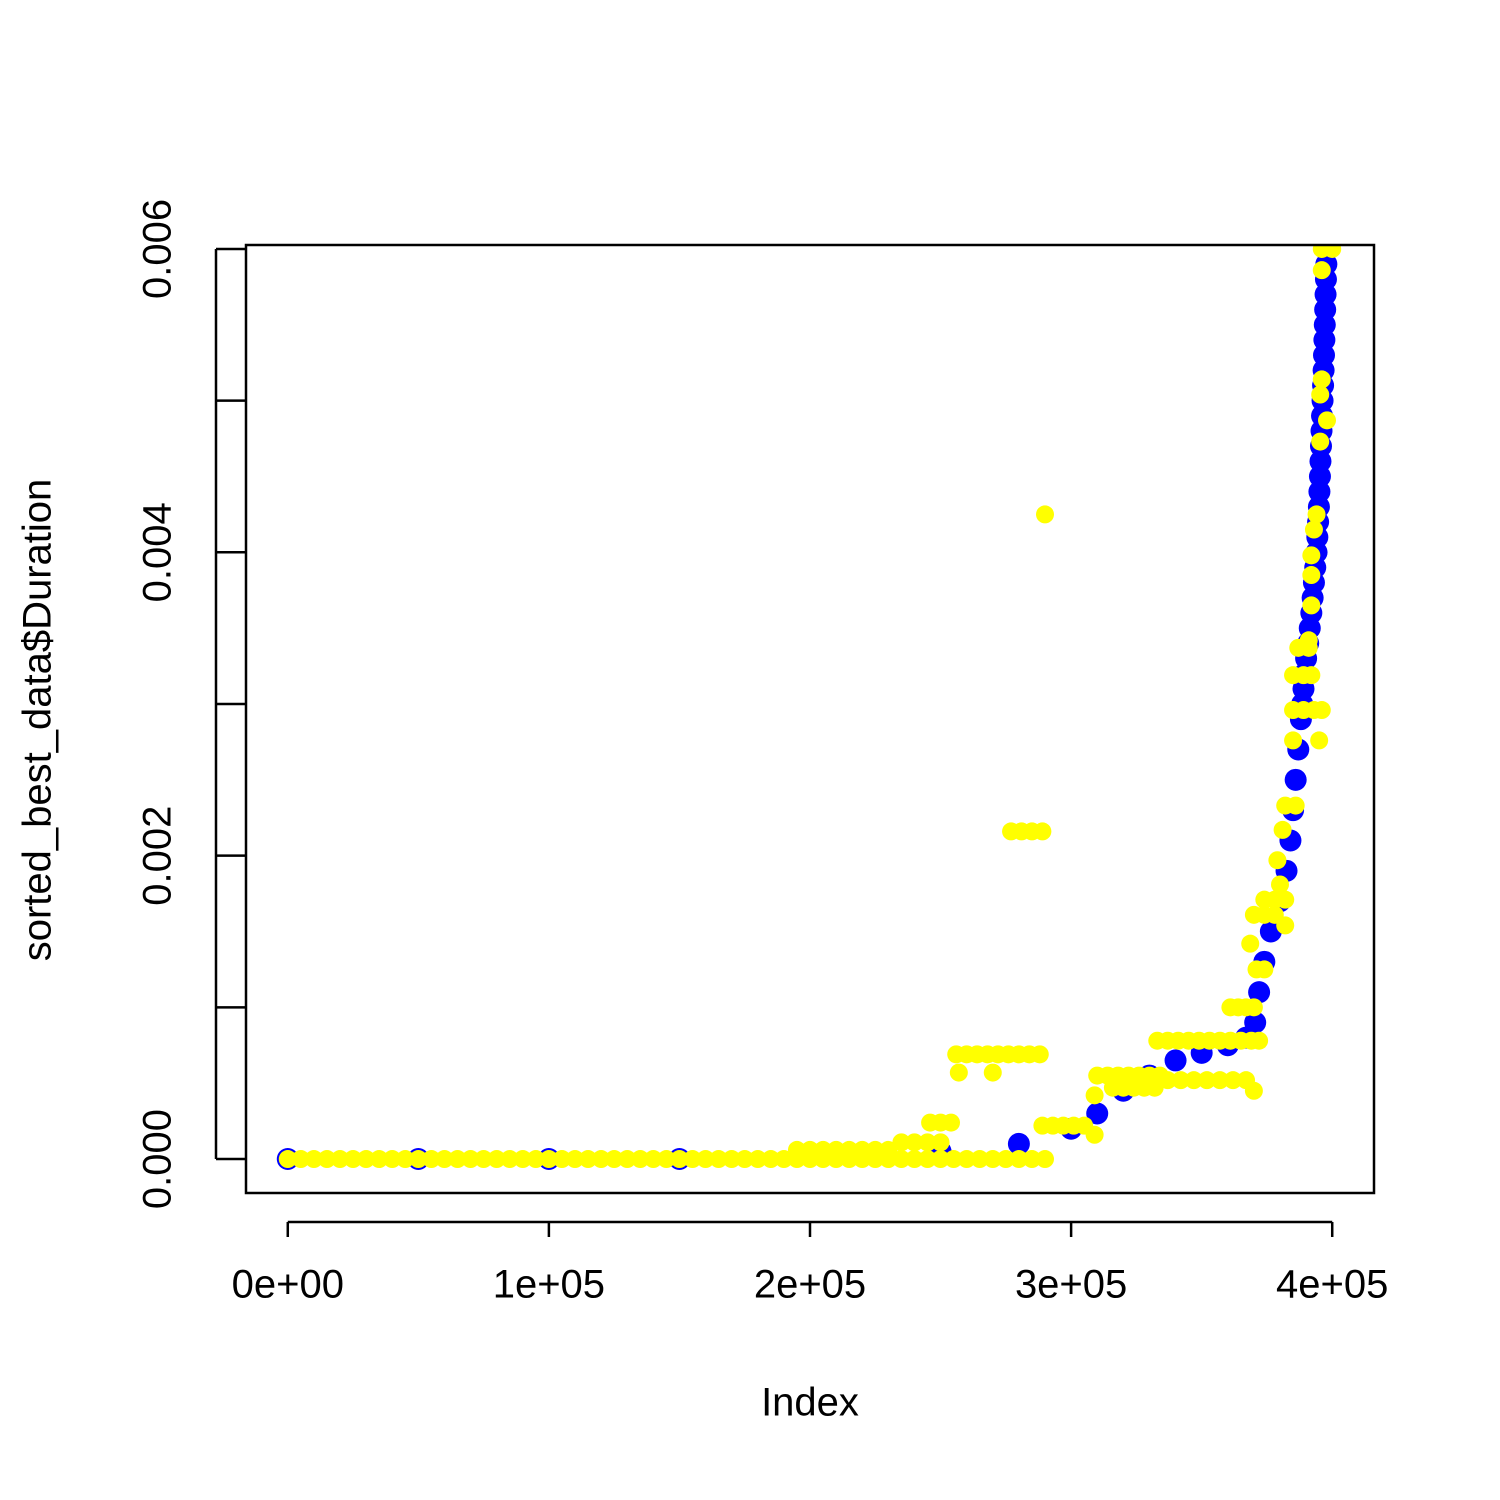  I want to click on y-tick-label: 0.004, so click(158, 552).